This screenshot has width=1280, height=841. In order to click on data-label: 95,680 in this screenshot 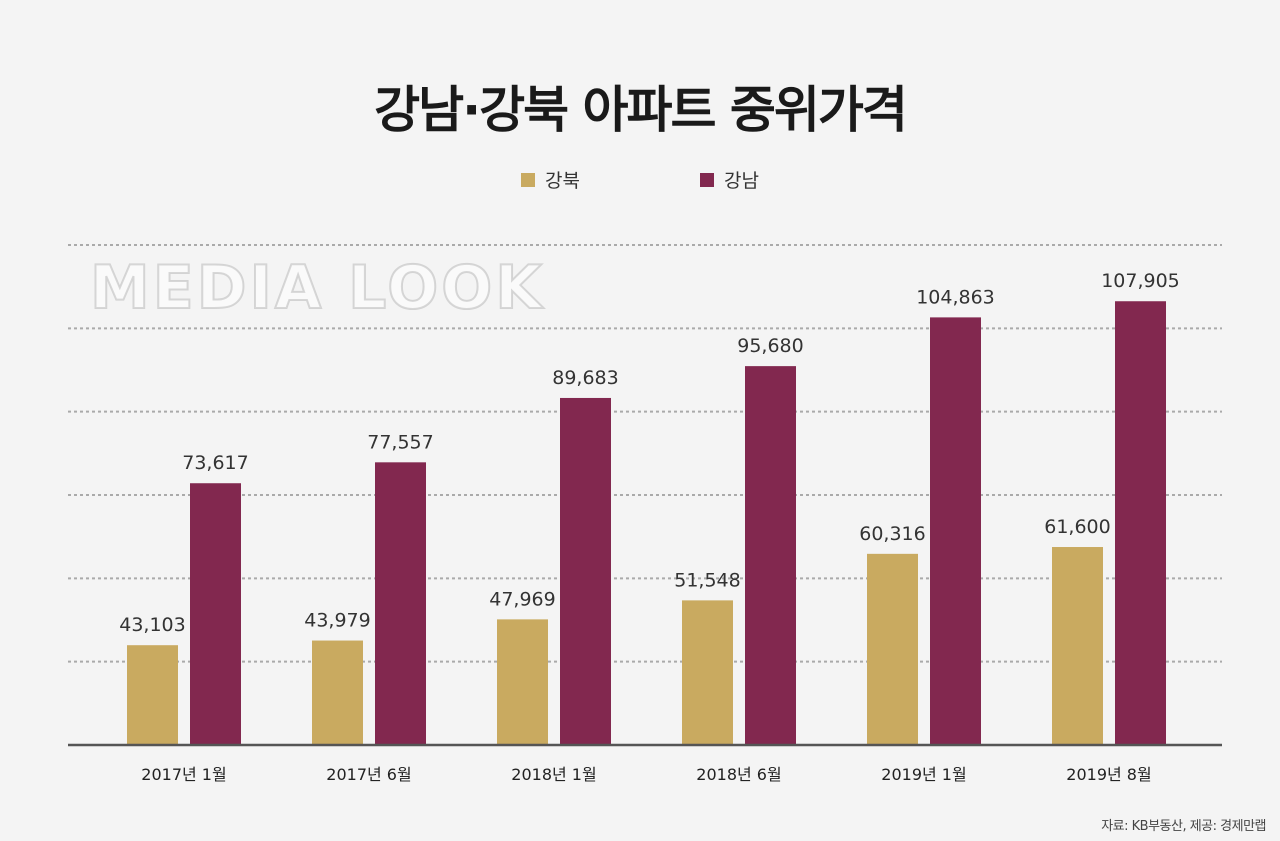, I will do `click(770, 346)`.